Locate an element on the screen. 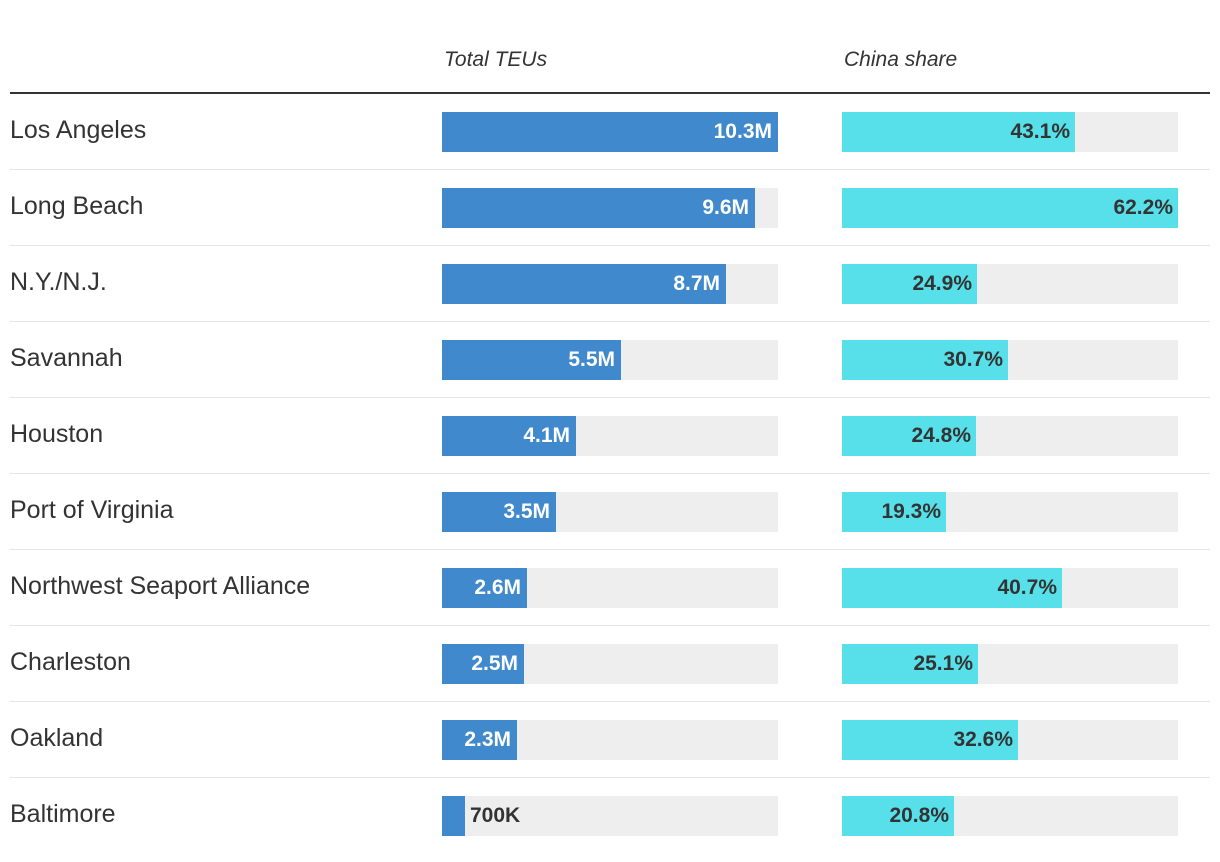 The image size is (1220, 862). table-row: Oakland 2.3M 32.6% is located at coordinates (610, 740).